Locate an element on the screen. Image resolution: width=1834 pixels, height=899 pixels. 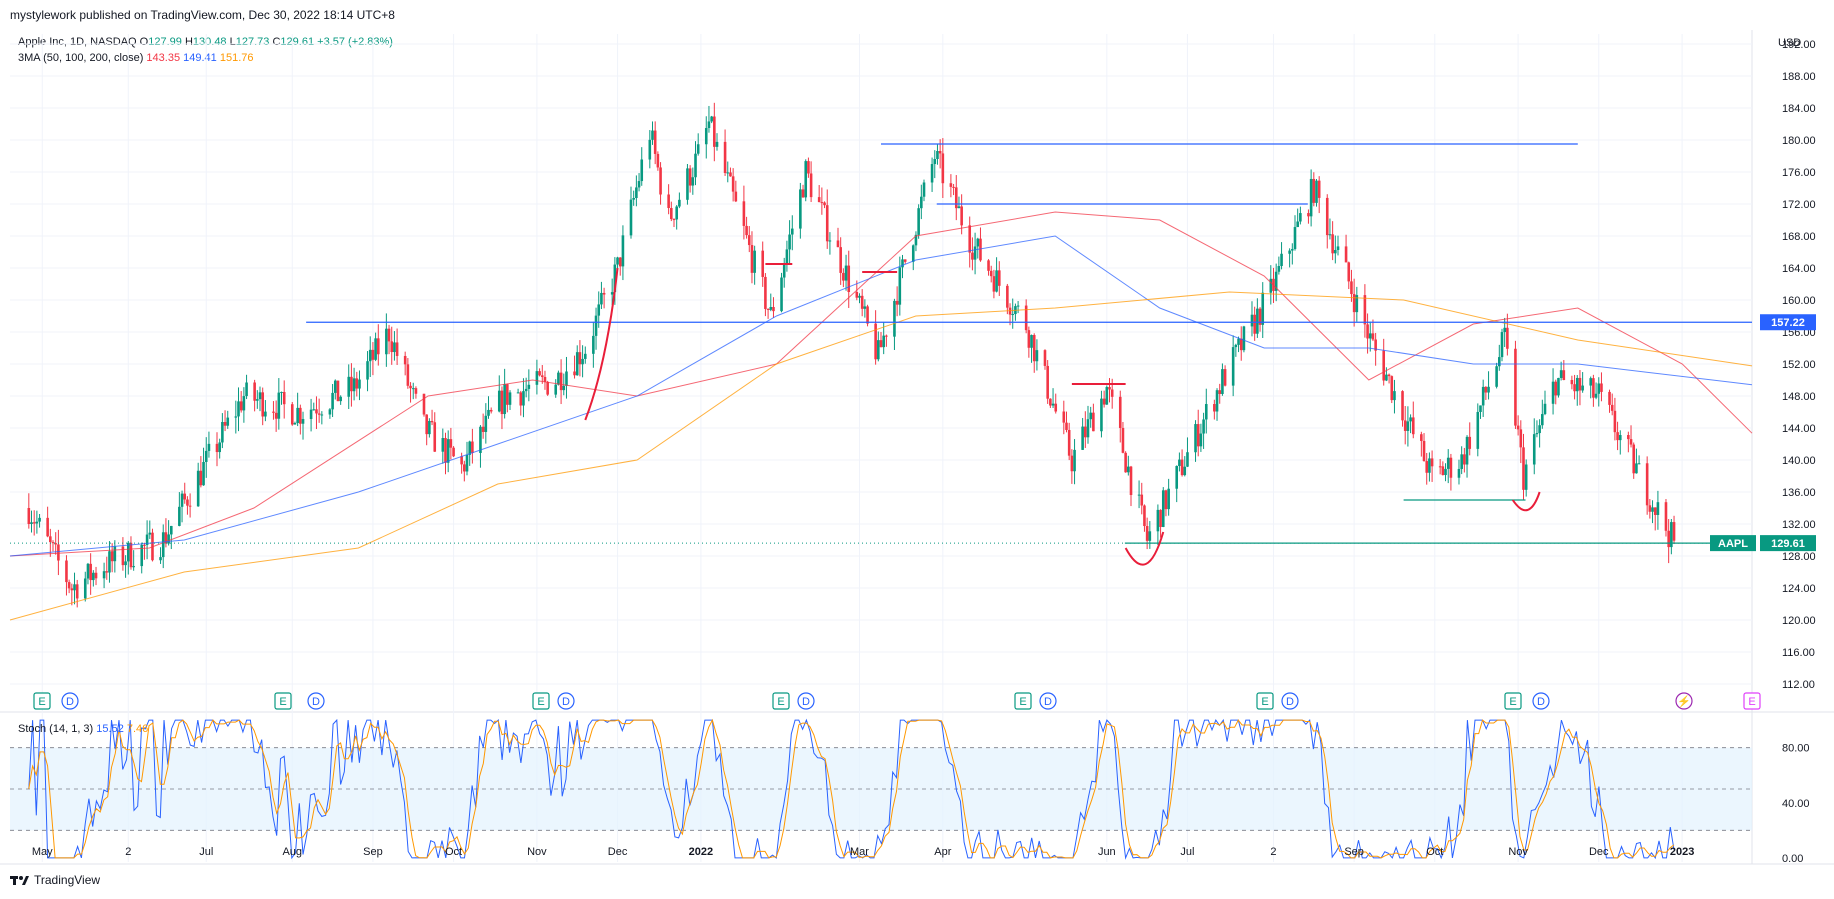
price-tick-label: 112.00 is located at coordinates (1798, 685).